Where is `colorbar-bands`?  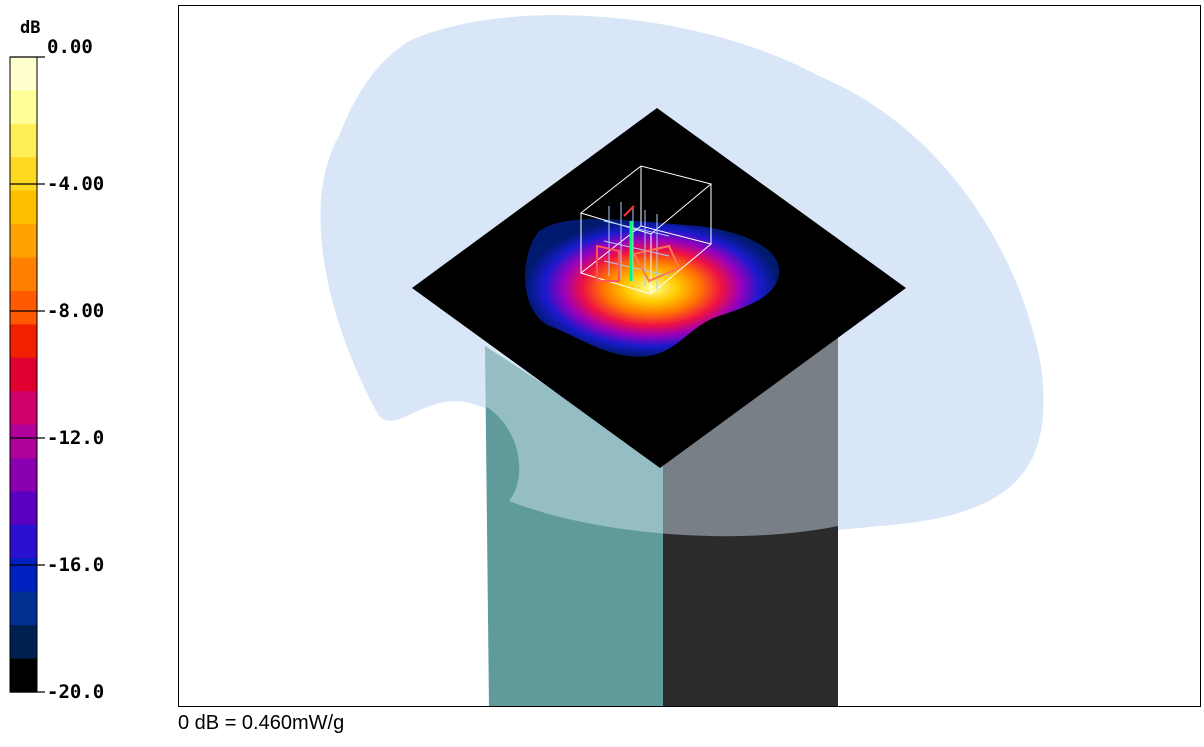
colorbar-bands is located at coordinates (23, 374).